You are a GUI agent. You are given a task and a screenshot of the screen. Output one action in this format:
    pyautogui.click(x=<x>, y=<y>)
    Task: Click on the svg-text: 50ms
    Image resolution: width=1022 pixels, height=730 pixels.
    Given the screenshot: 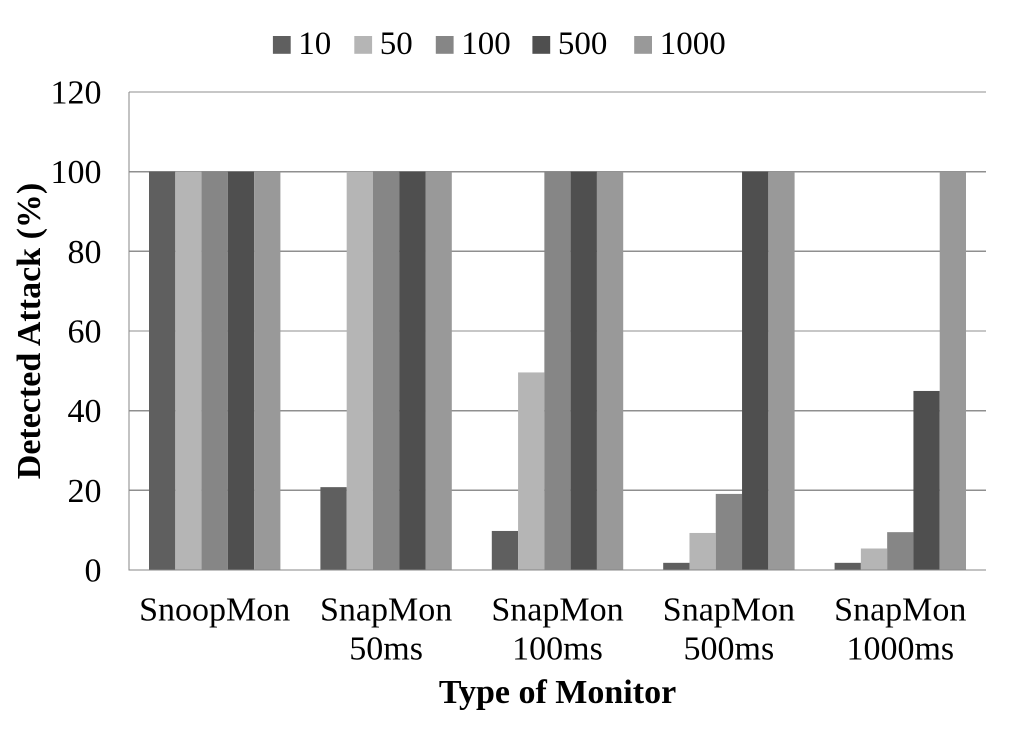 What is the action you would take?
    pyautogui.click(x=386, y=649)
    